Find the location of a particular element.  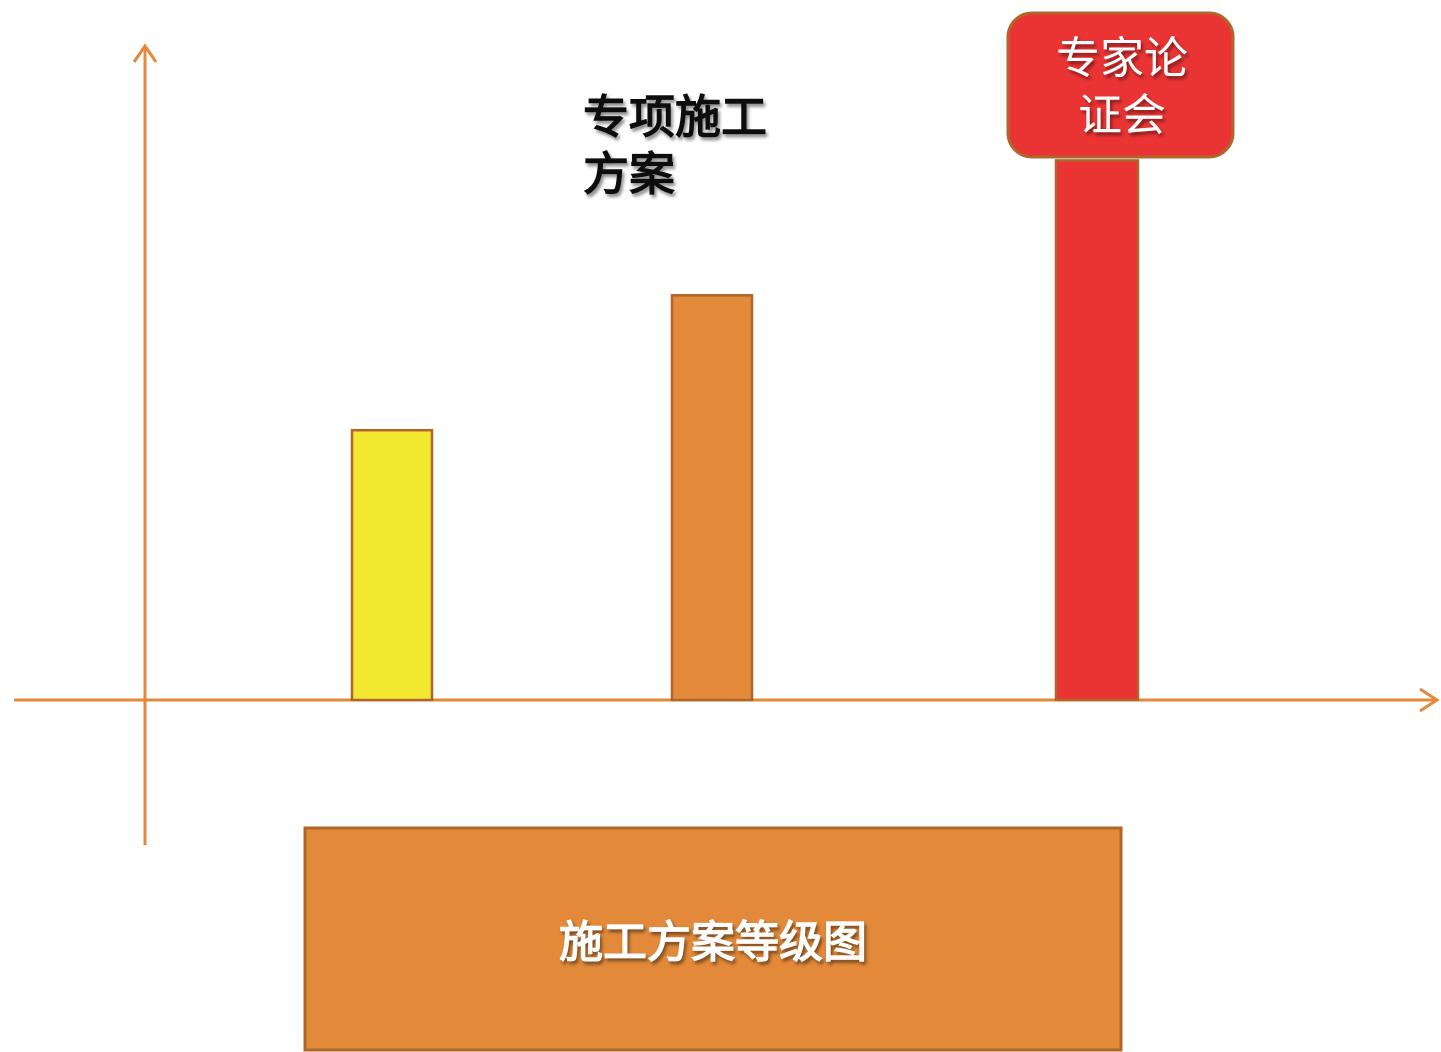

bar-label-plain: 专项施工 方案 is located at coordinates (675, 145).